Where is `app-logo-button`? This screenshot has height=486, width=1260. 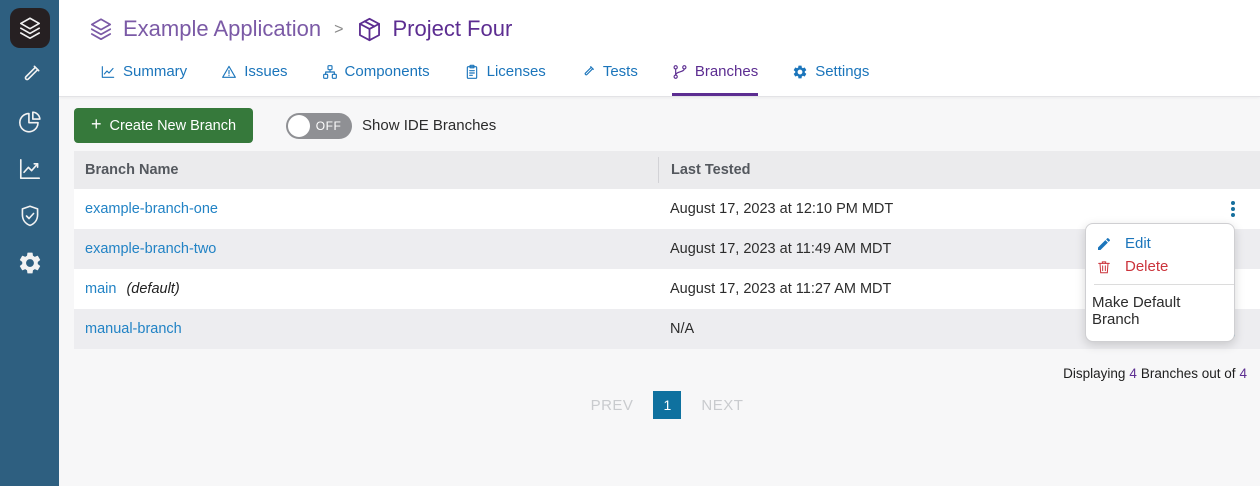
app-logo-button is located at coordinates (29, 28).